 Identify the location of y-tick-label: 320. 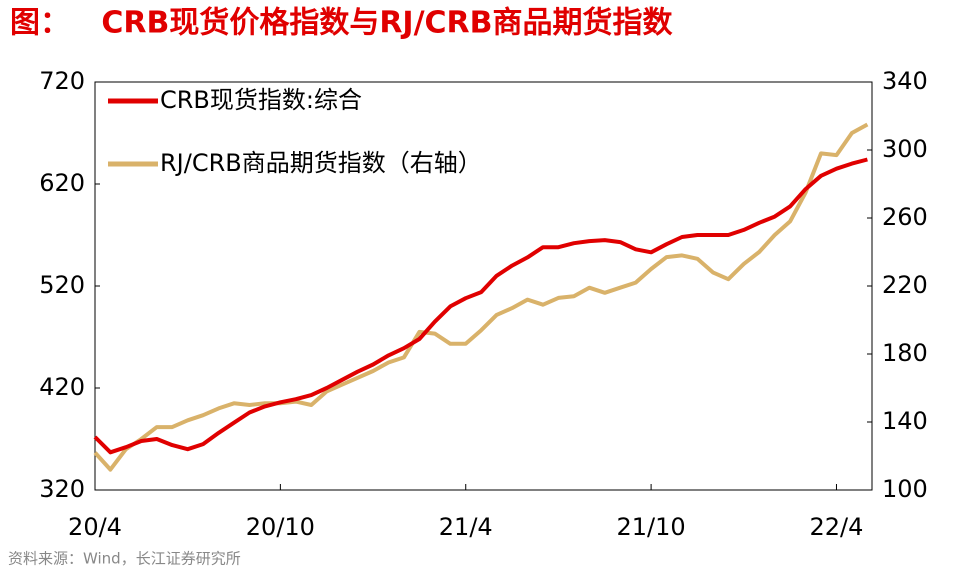
(62, 489).